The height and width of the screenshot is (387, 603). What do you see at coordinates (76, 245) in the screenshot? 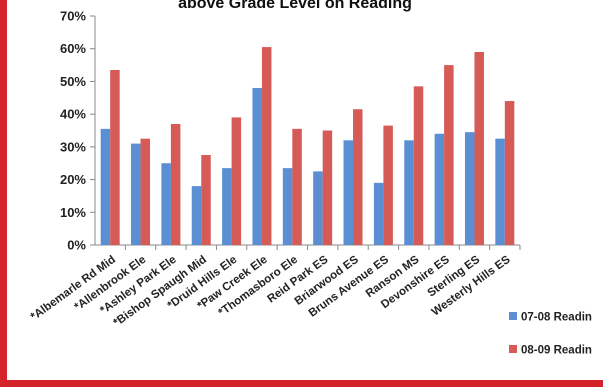
I see `y-tick-label: 0%` at bounding box center [76, 245].